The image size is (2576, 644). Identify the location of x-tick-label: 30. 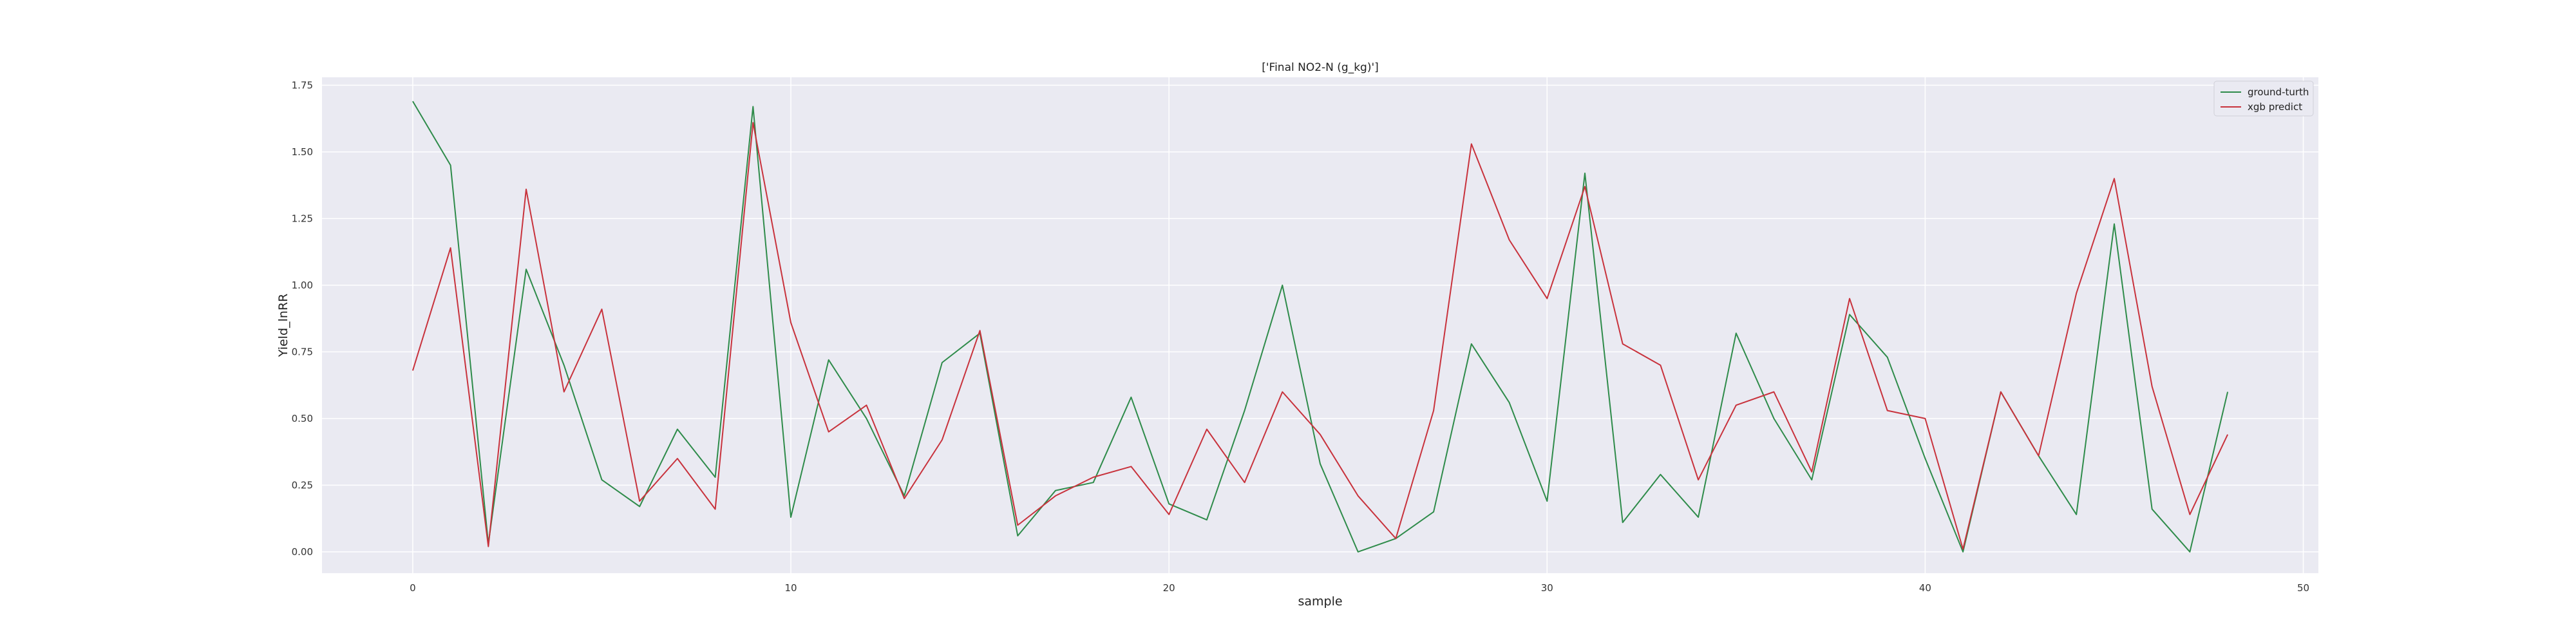
(1547, 588).